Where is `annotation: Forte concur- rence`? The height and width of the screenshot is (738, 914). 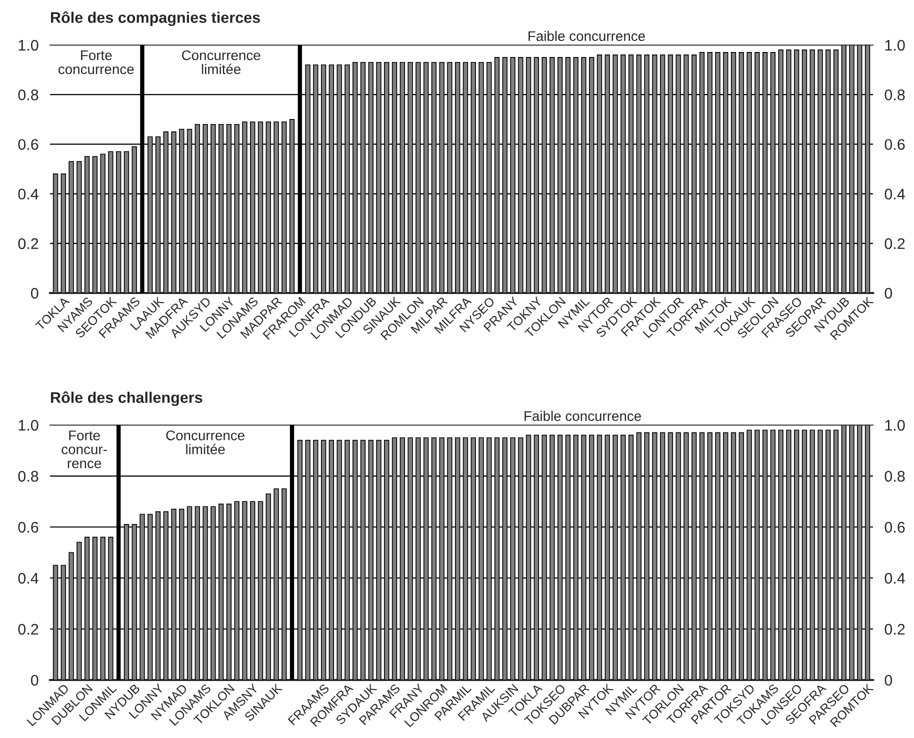 annotation: Forte concur- rence is located at coordinates (84, 449).